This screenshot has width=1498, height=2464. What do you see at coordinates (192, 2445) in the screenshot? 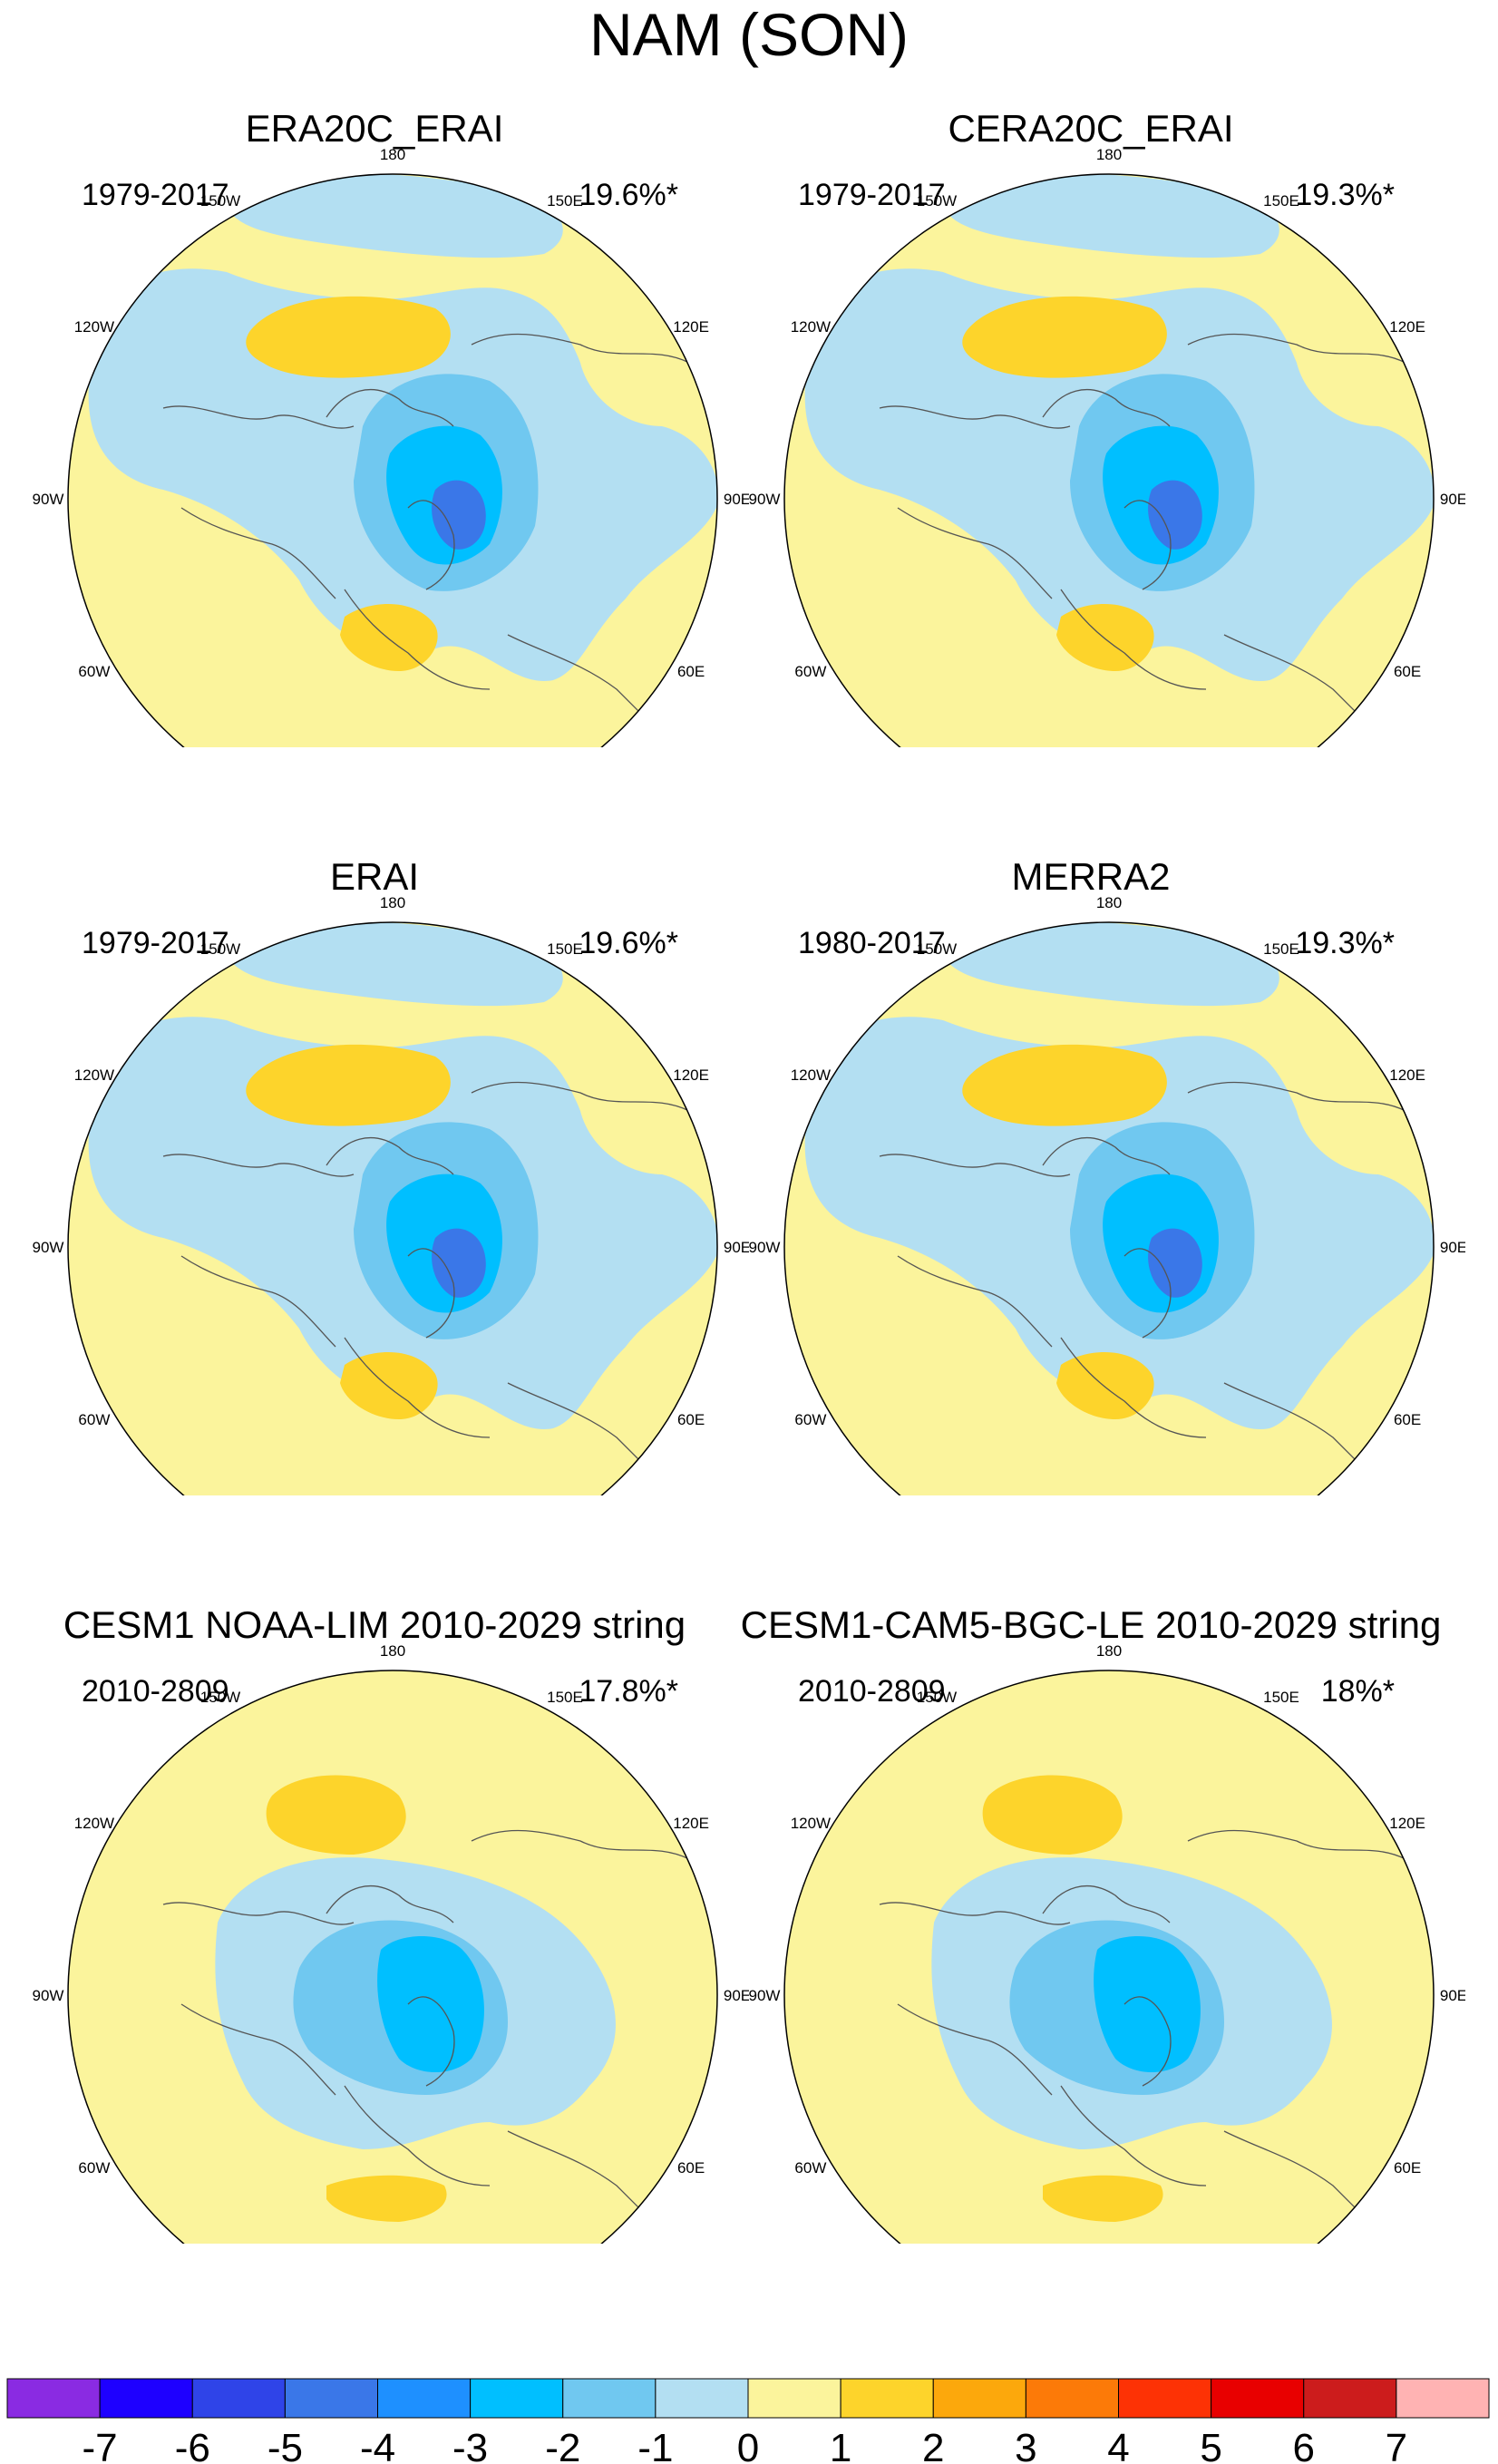
I see `colorbar-label: -6` at bounding box center [192, 2445].